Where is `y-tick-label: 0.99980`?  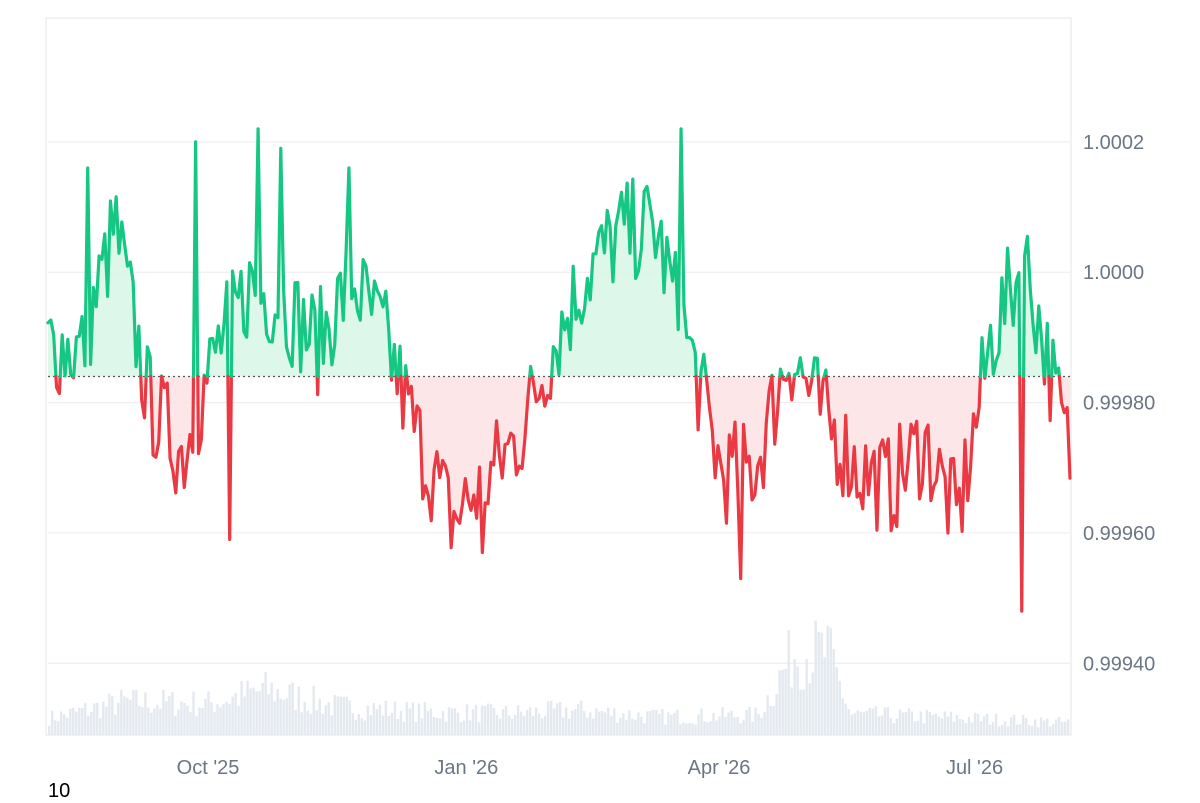 y-tick-label: 0.99980 is located at coordinates (1119, 404).